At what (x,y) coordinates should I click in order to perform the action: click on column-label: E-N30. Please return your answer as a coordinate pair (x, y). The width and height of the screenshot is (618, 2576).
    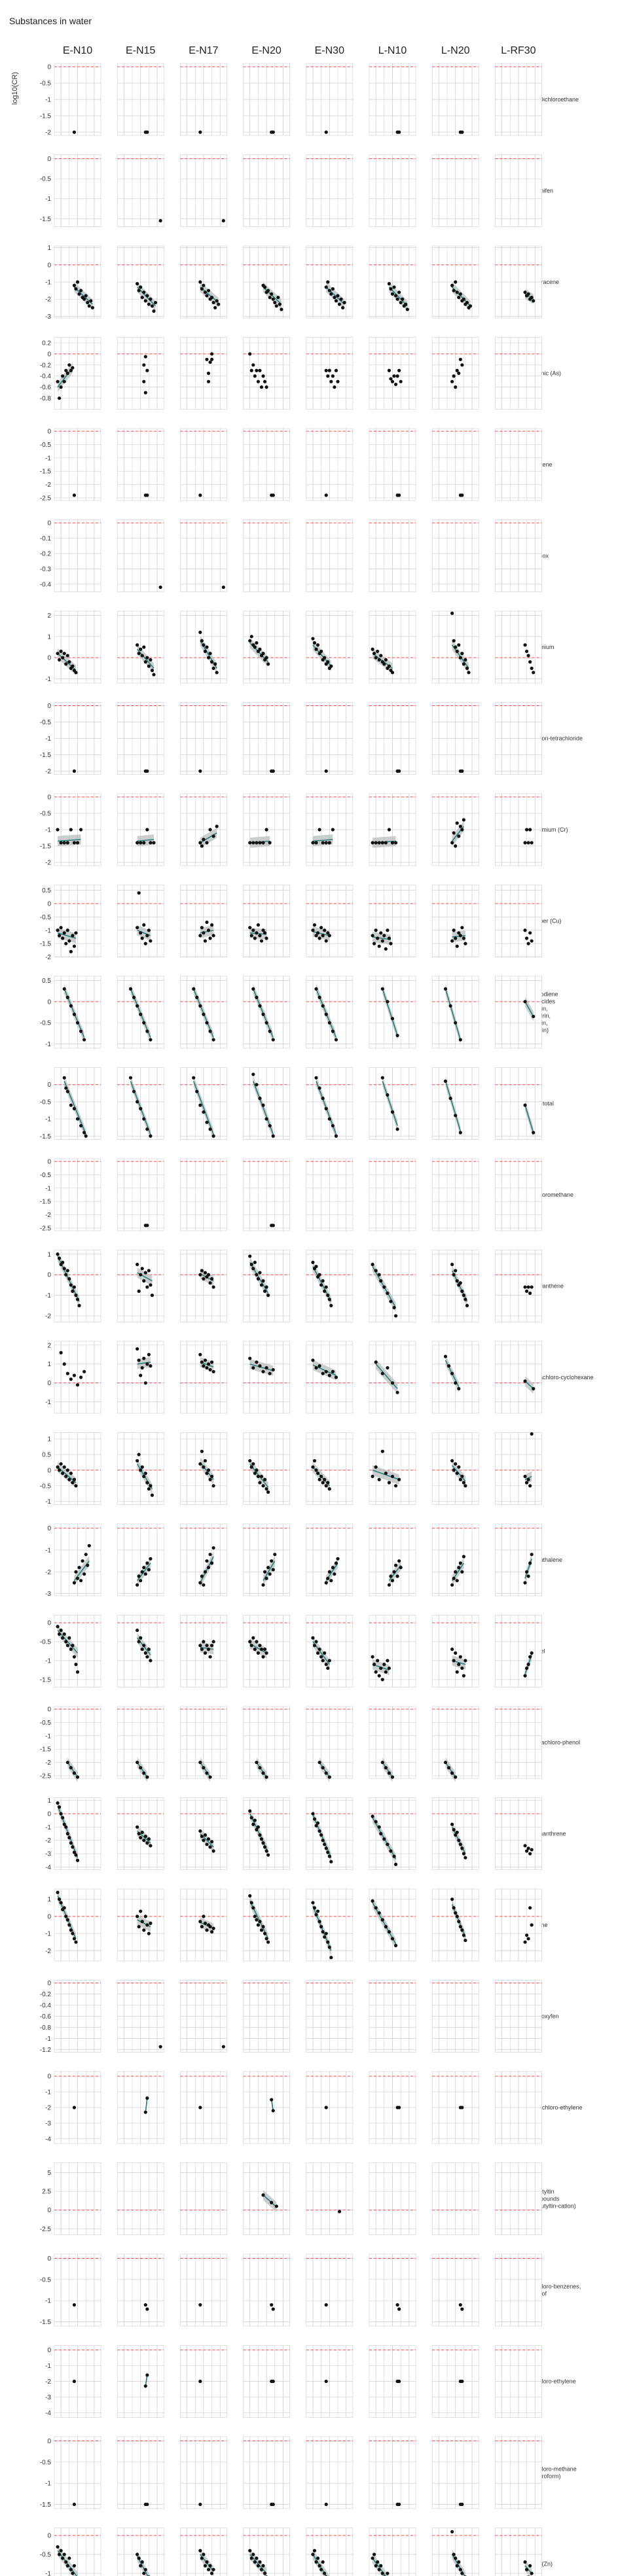
    Looking at the image, I should click on (329, 50).